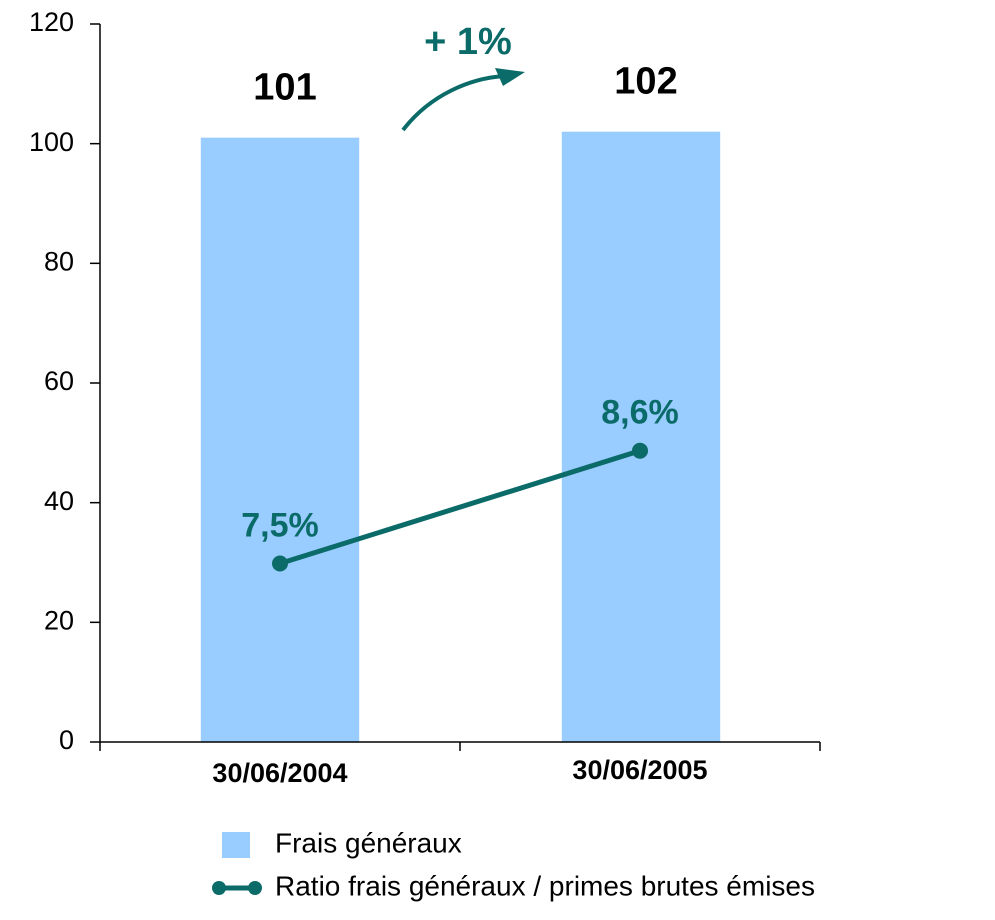  What do you see at coordinates (51, 142) in the screenshot?
I see `y-tick-label: 100` at bounding box center [51, 142].